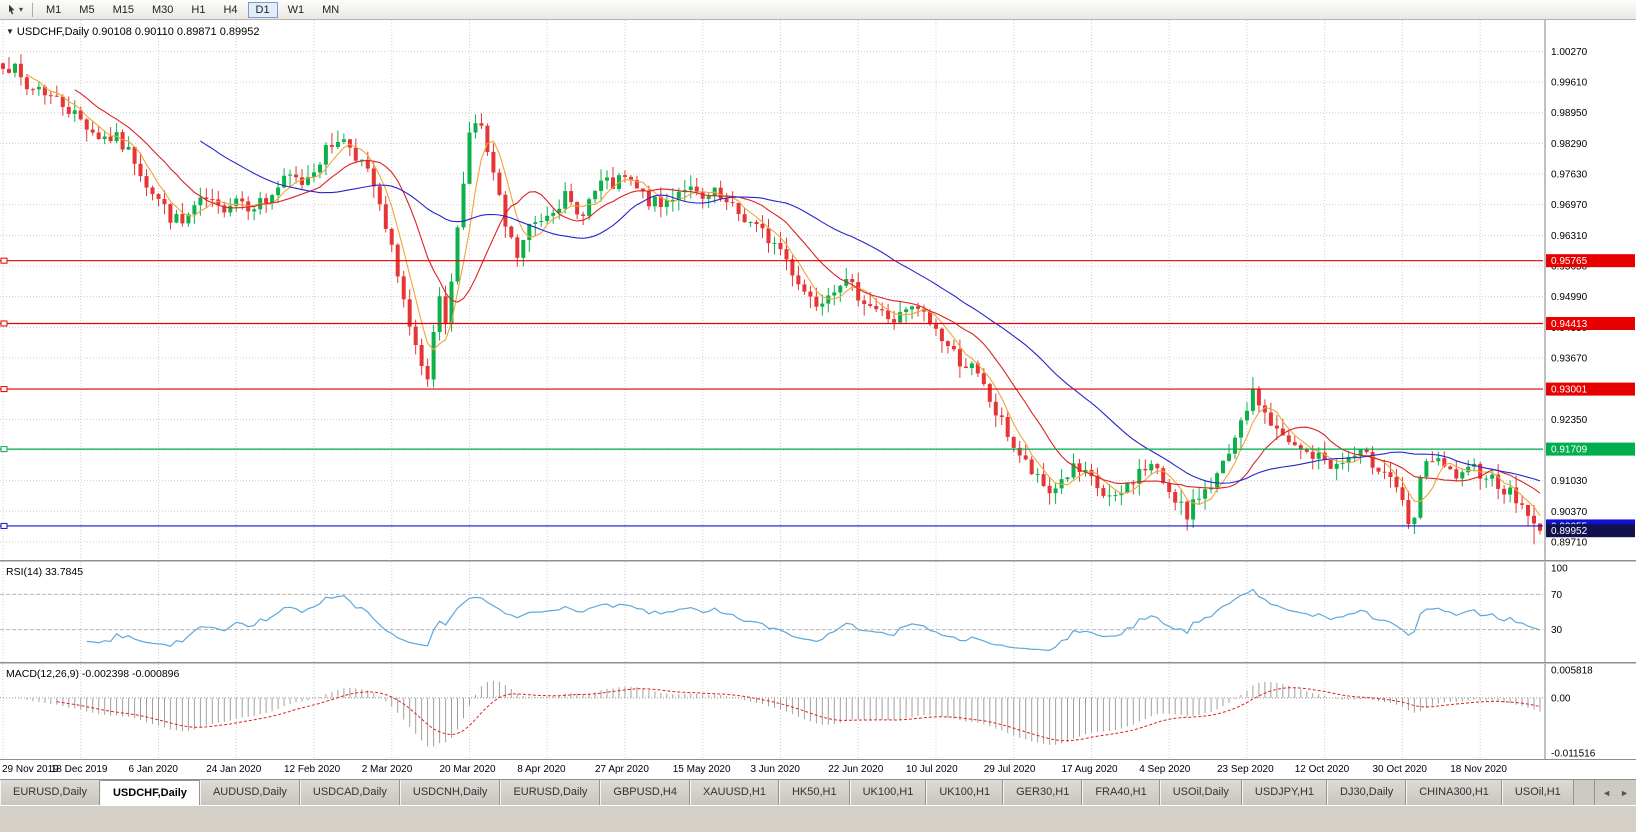  Describe the element at coordinates (1569, 390) in the screenshot. I see `svg-text: 0.93001` at that location.